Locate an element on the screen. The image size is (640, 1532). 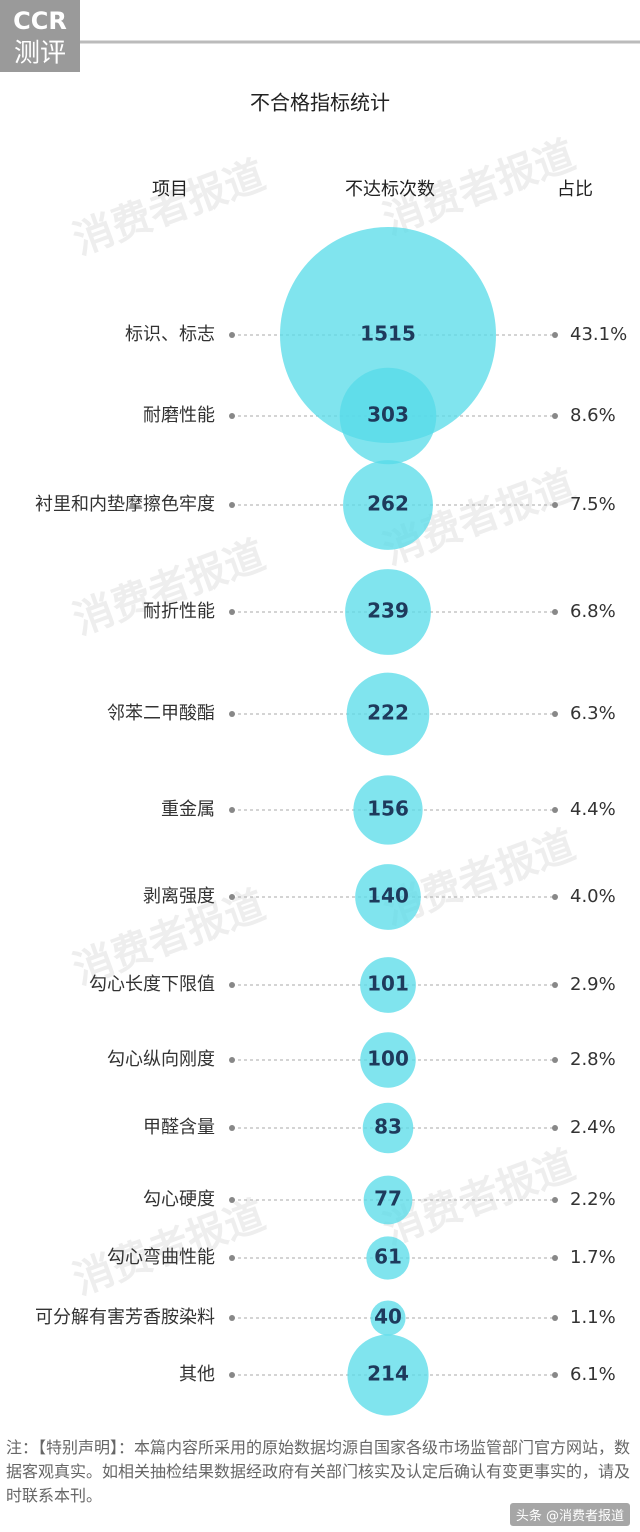
logo-sub: 测评 is located at coordinates (40, 54).